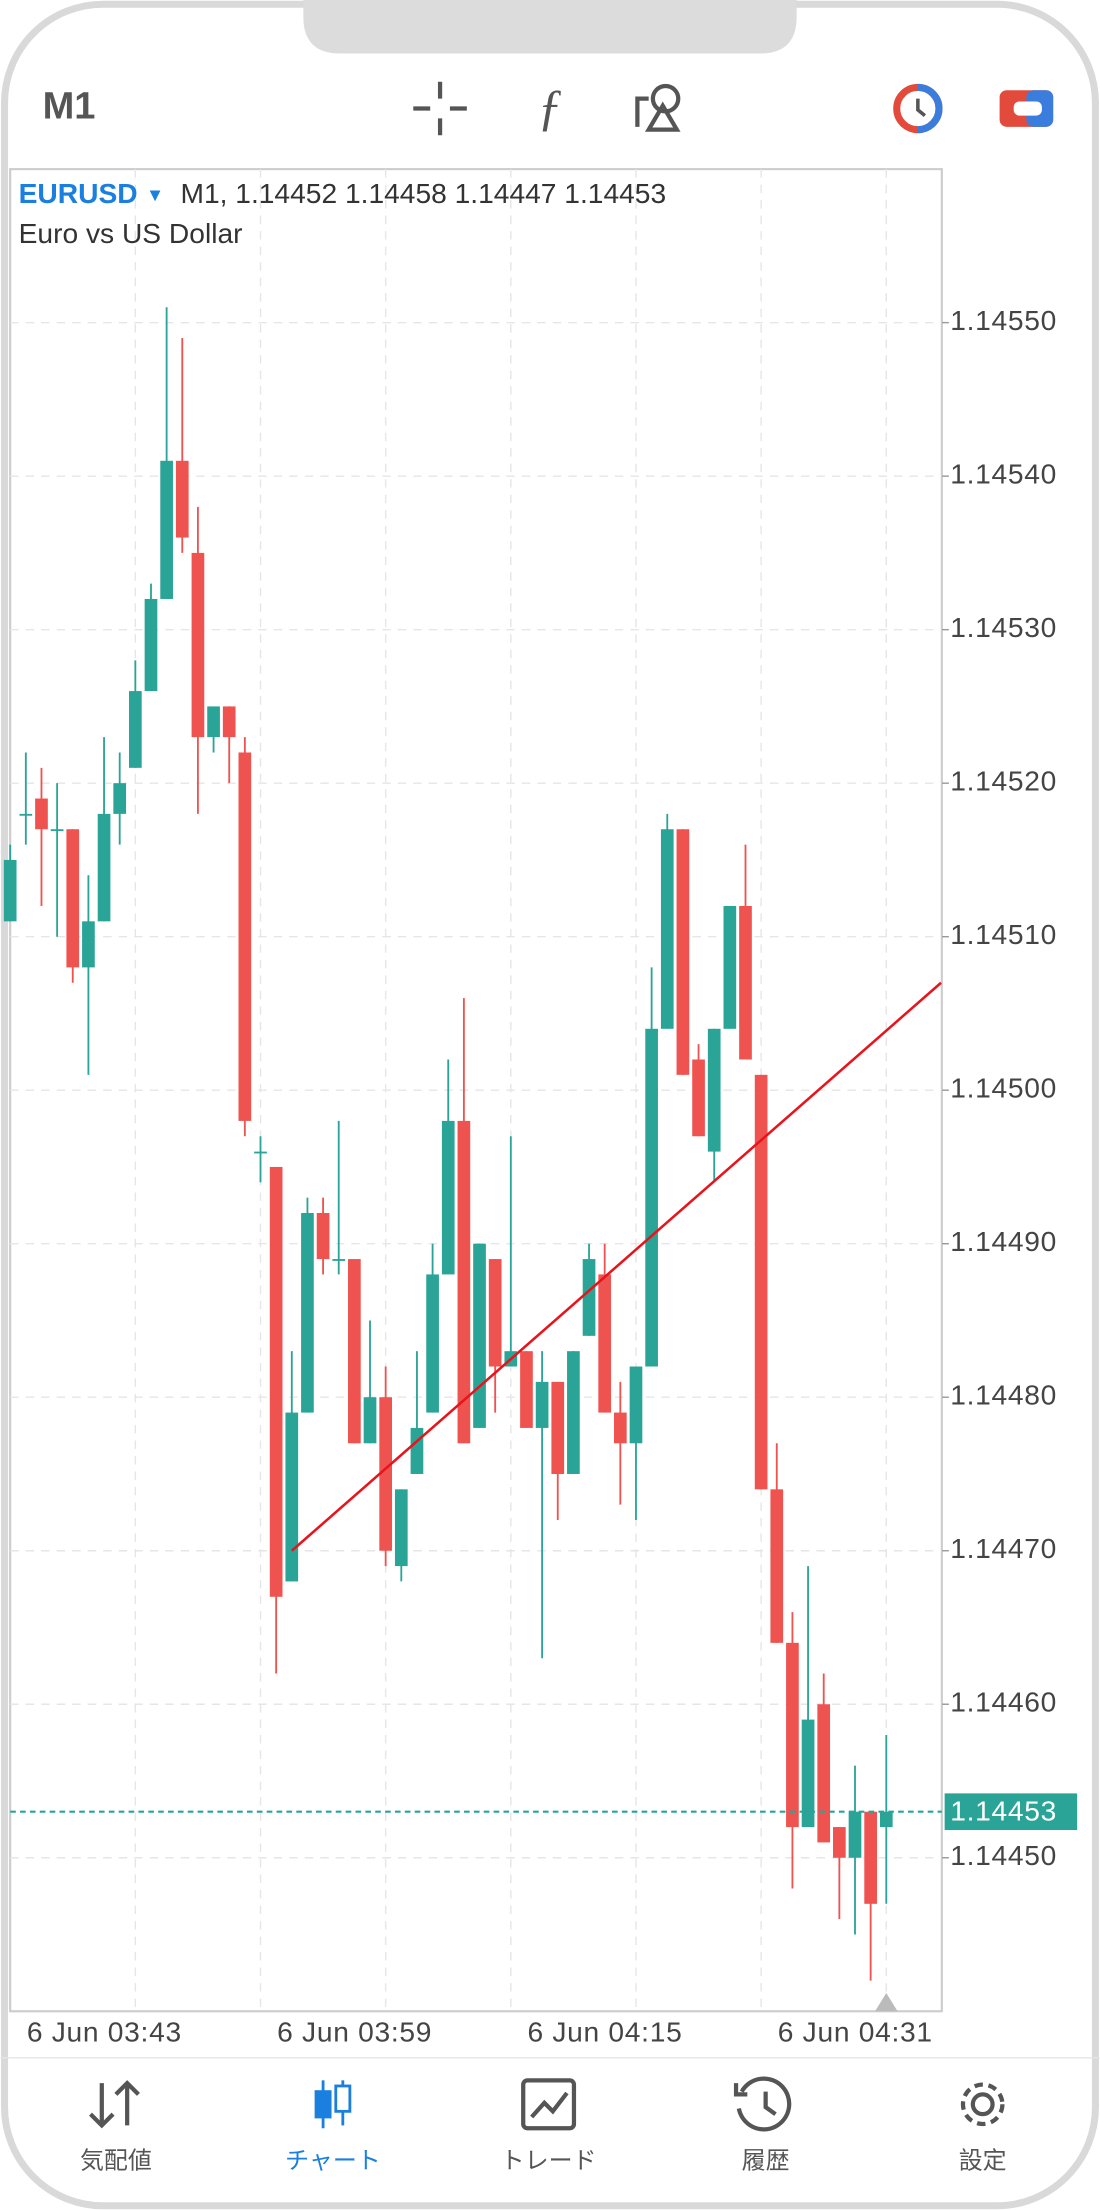  I want to click on nav-label: 設定, so click(983, 2160).